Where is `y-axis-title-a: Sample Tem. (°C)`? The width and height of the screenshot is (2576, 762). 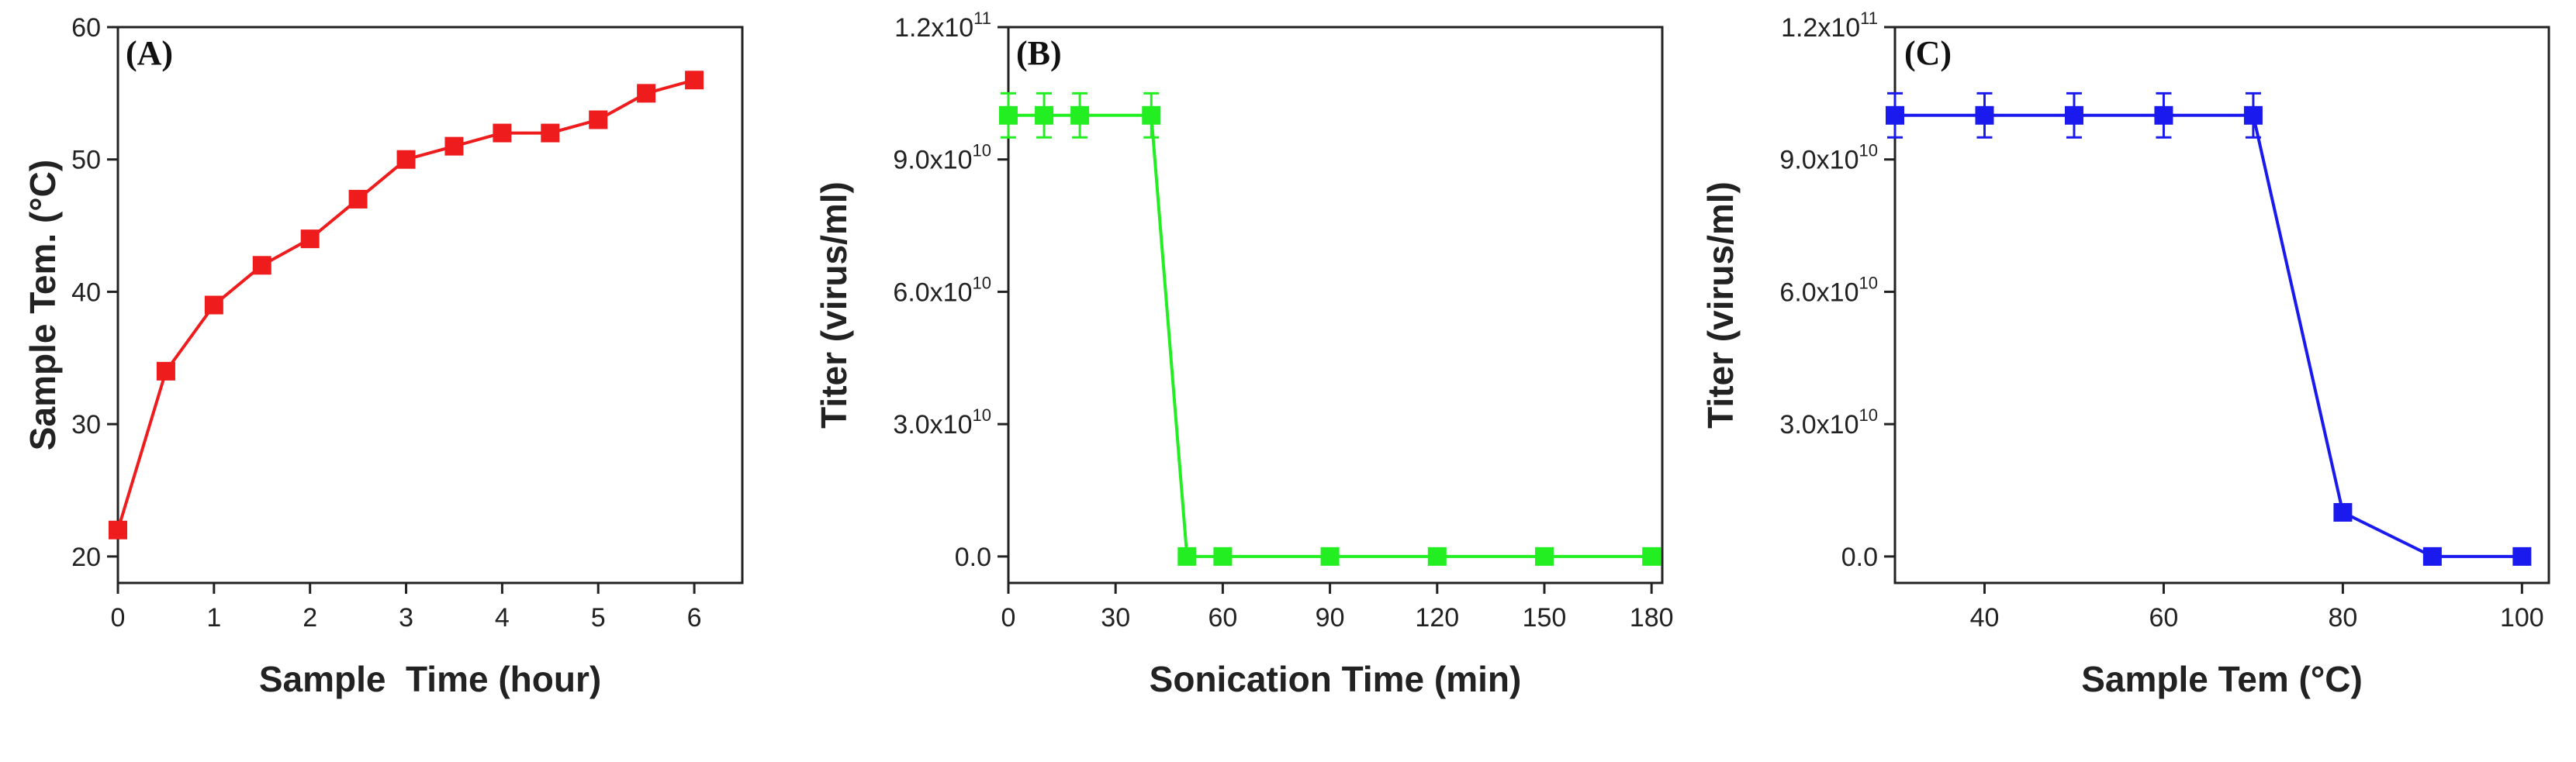
y-axis-title-a: Sample Tem. (°C) is located at coordinates (42, 305).